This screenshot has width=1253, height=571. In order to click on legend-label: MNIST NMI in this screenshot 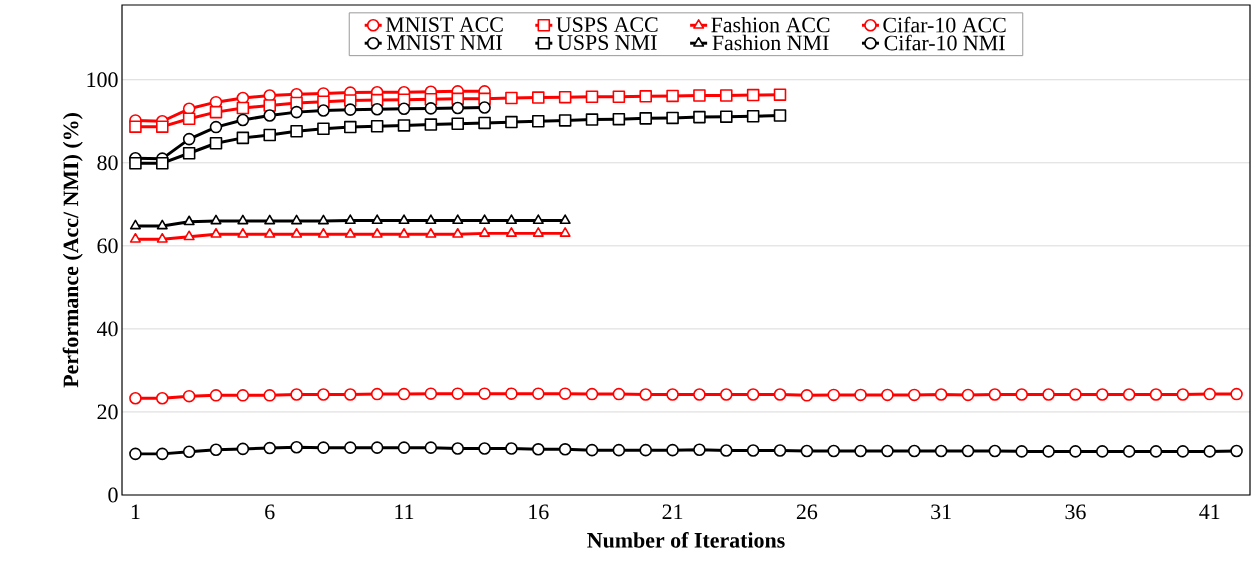, I will do `click(444, 42)`.